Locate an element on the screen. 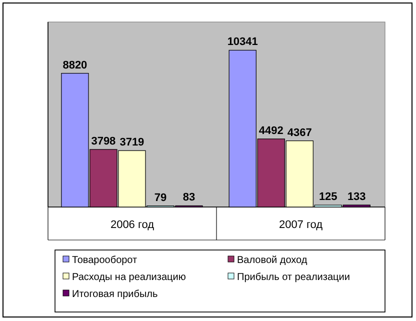 Image resolution: width=416 pixels, height=321 pixels. data-label: 3798 is located at coordinates (103, 141).